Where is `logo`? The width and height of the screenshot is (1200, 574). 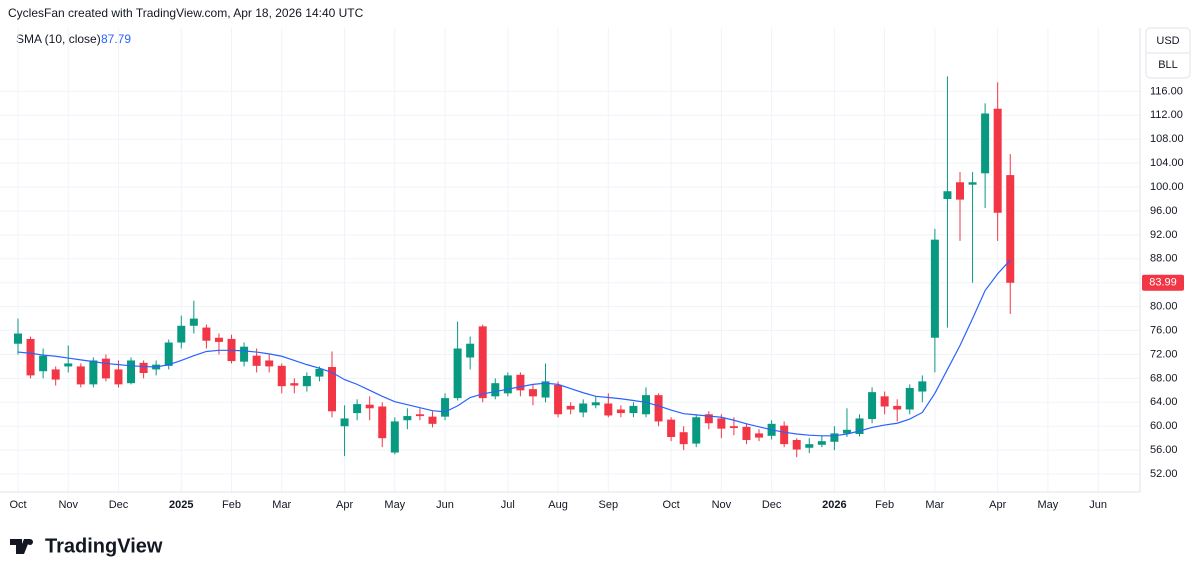 logo is located at coordinates (21, 546).